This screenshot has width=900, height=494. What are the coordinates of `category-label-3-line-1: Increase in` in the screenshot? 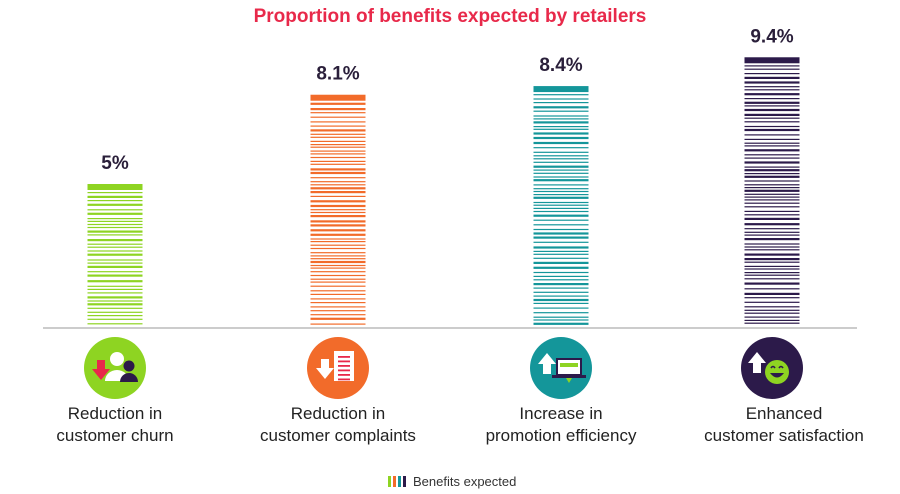 It's located at (561, 413).